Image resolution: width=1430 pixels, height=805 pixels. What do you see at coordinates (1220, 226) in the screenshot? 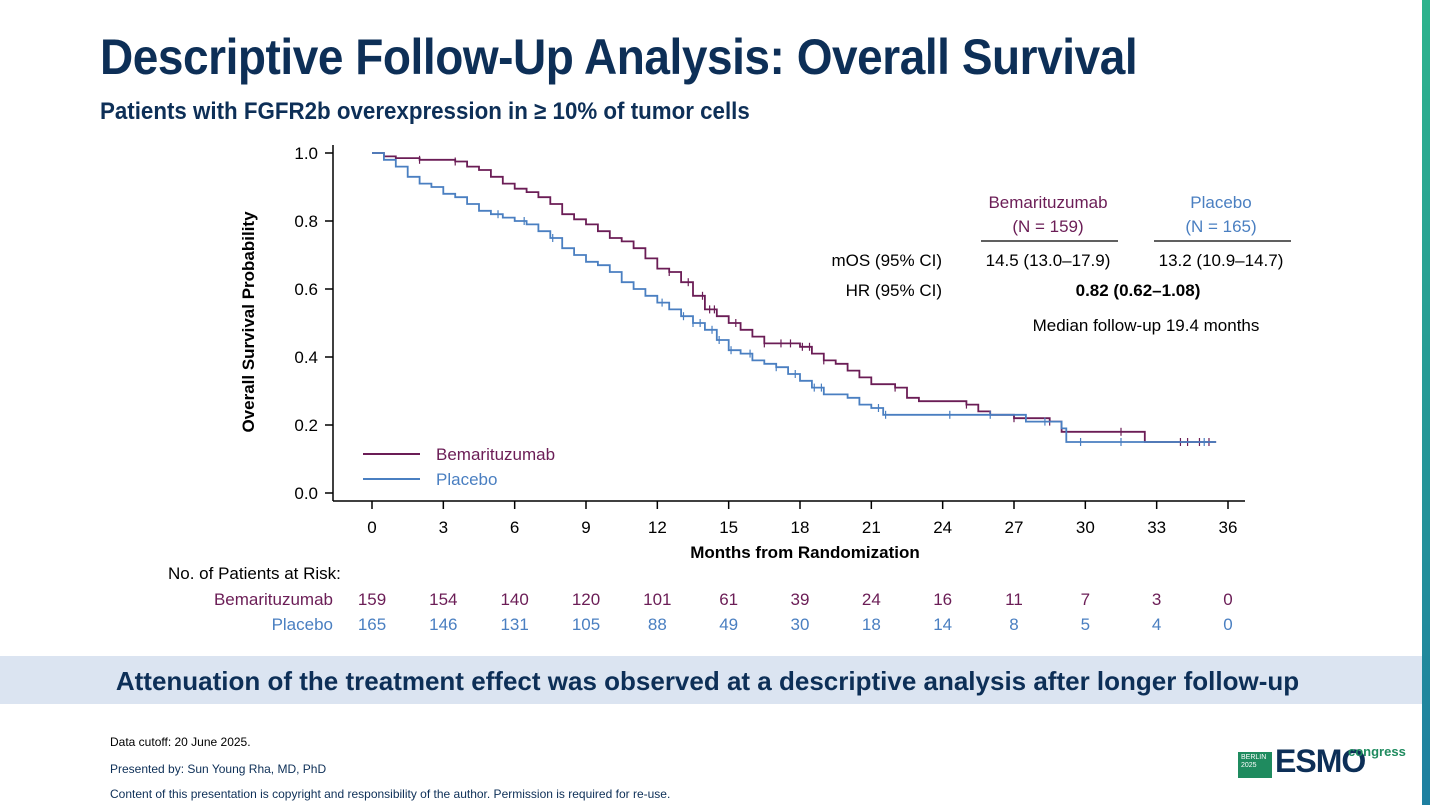
I see `stats-n-placebo: (N = 165)` at bounding box center [1220, 226].